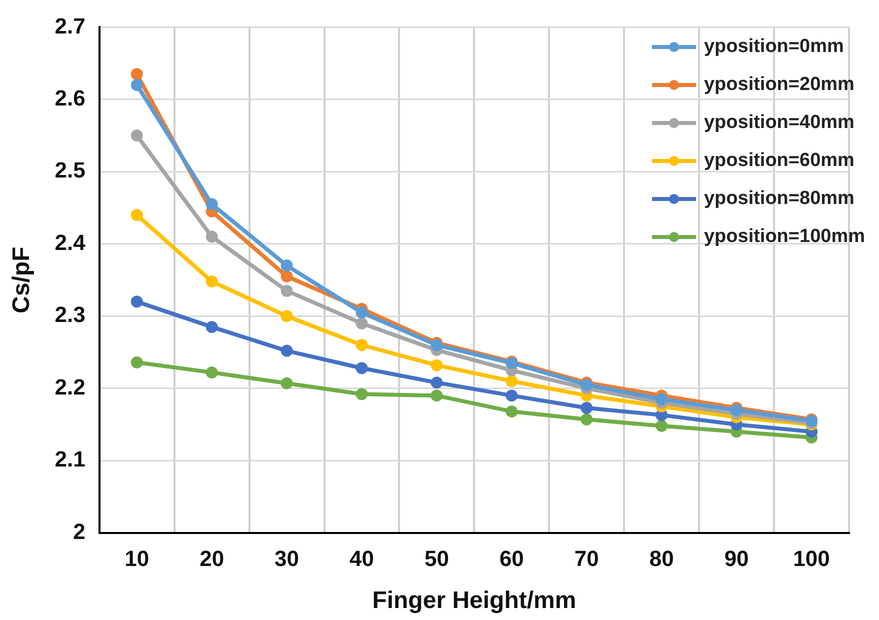 This screenshot has height=620, width=879. Describe the element at coordinates (287, 559) in the screenshot. I see `x-tick-label: 30` at that location.